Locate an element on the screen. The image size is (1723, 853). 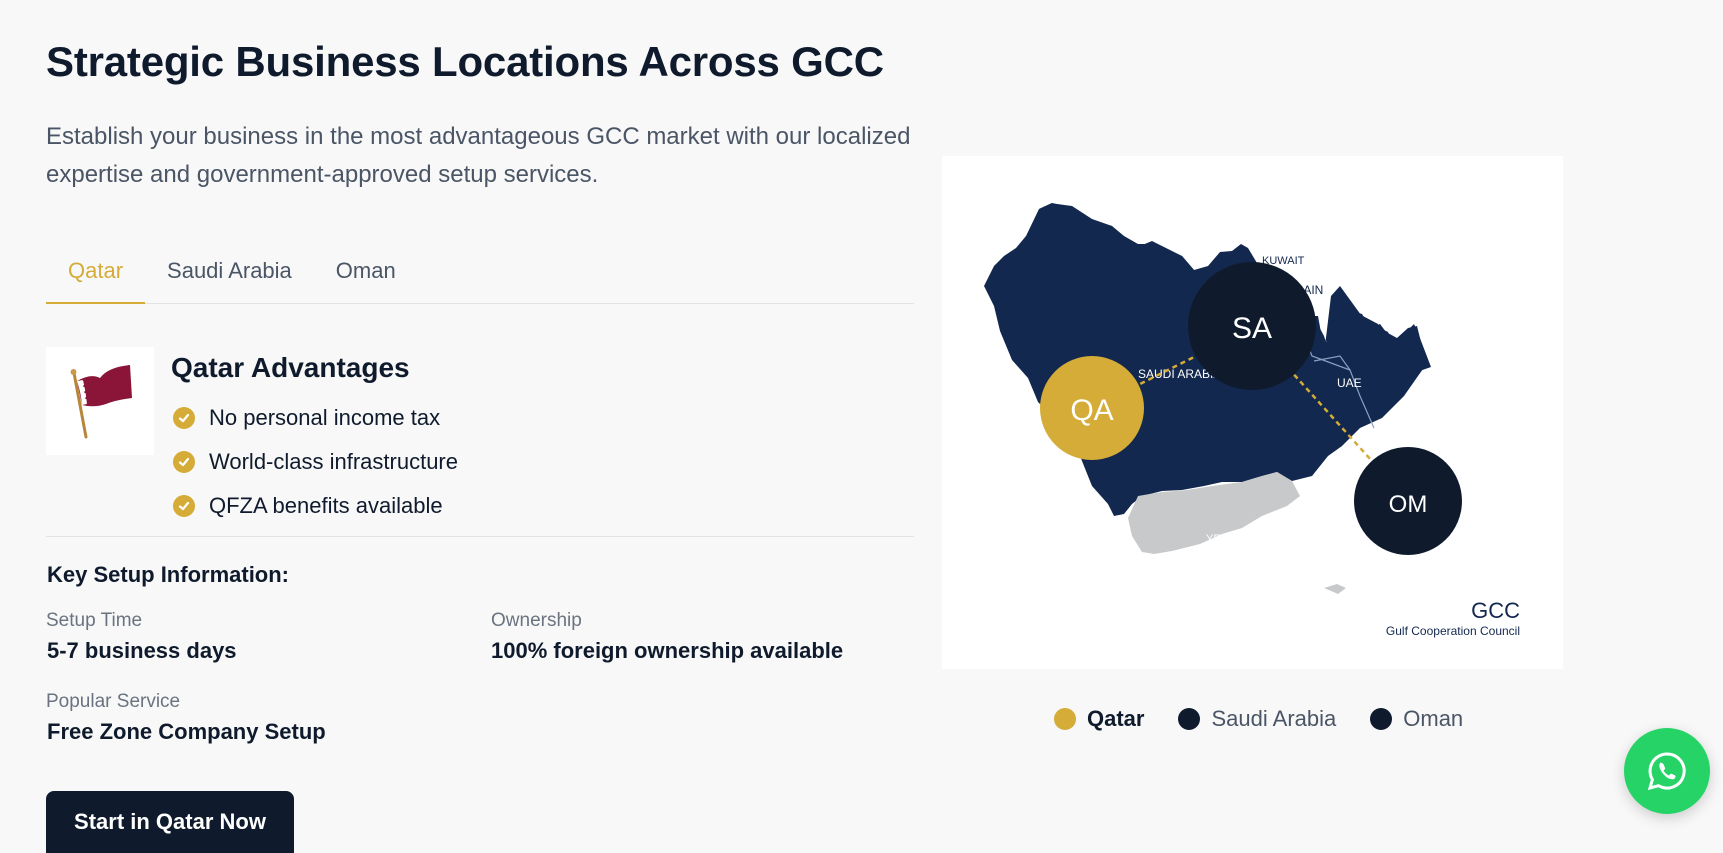
uae-label: UAE is located at coordinates (1349, 383).